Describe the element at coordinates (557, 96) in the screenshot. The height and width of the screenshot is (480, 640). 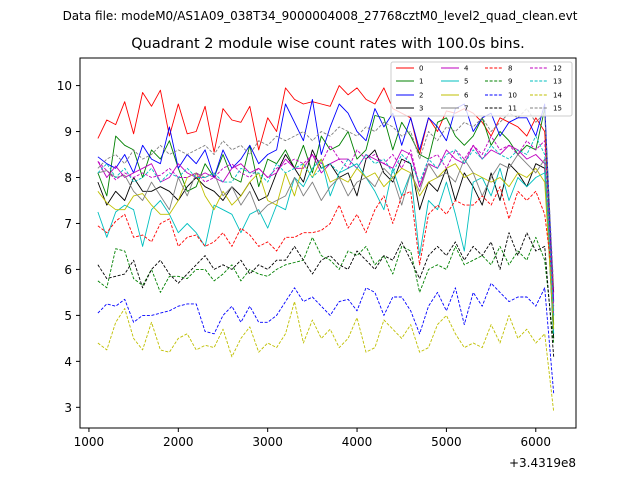
I see `legend-label-14: 14` at that location.